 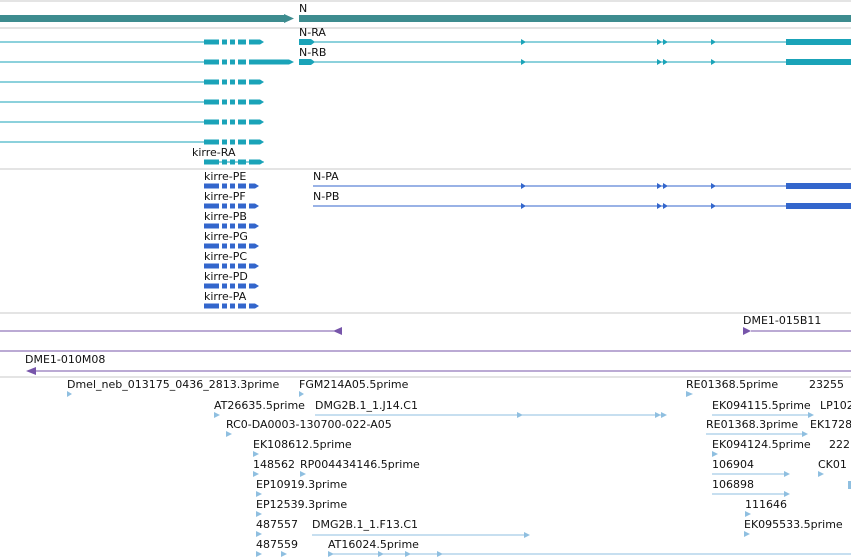 I want to click on est-label: EP10919.3prime, so click(x=301, y=484).